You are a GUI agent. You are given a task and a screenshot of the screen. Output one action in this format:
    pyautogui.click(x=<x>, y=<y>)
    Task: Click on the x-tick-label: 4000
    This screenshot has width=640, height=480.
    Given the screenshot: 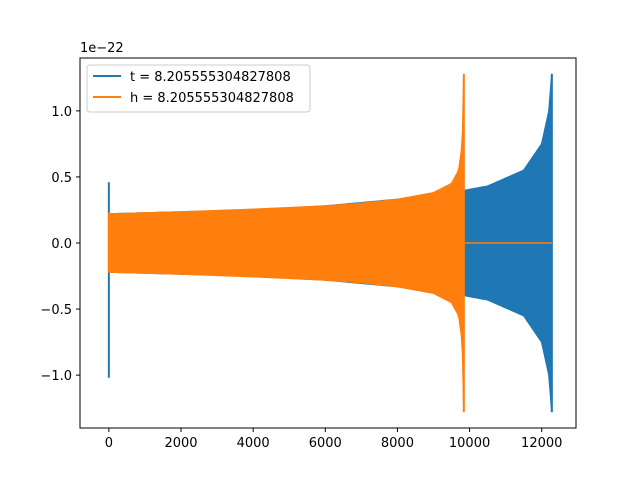 What is the action you would take?
    pyautogui.click(x=253, y=443)
    